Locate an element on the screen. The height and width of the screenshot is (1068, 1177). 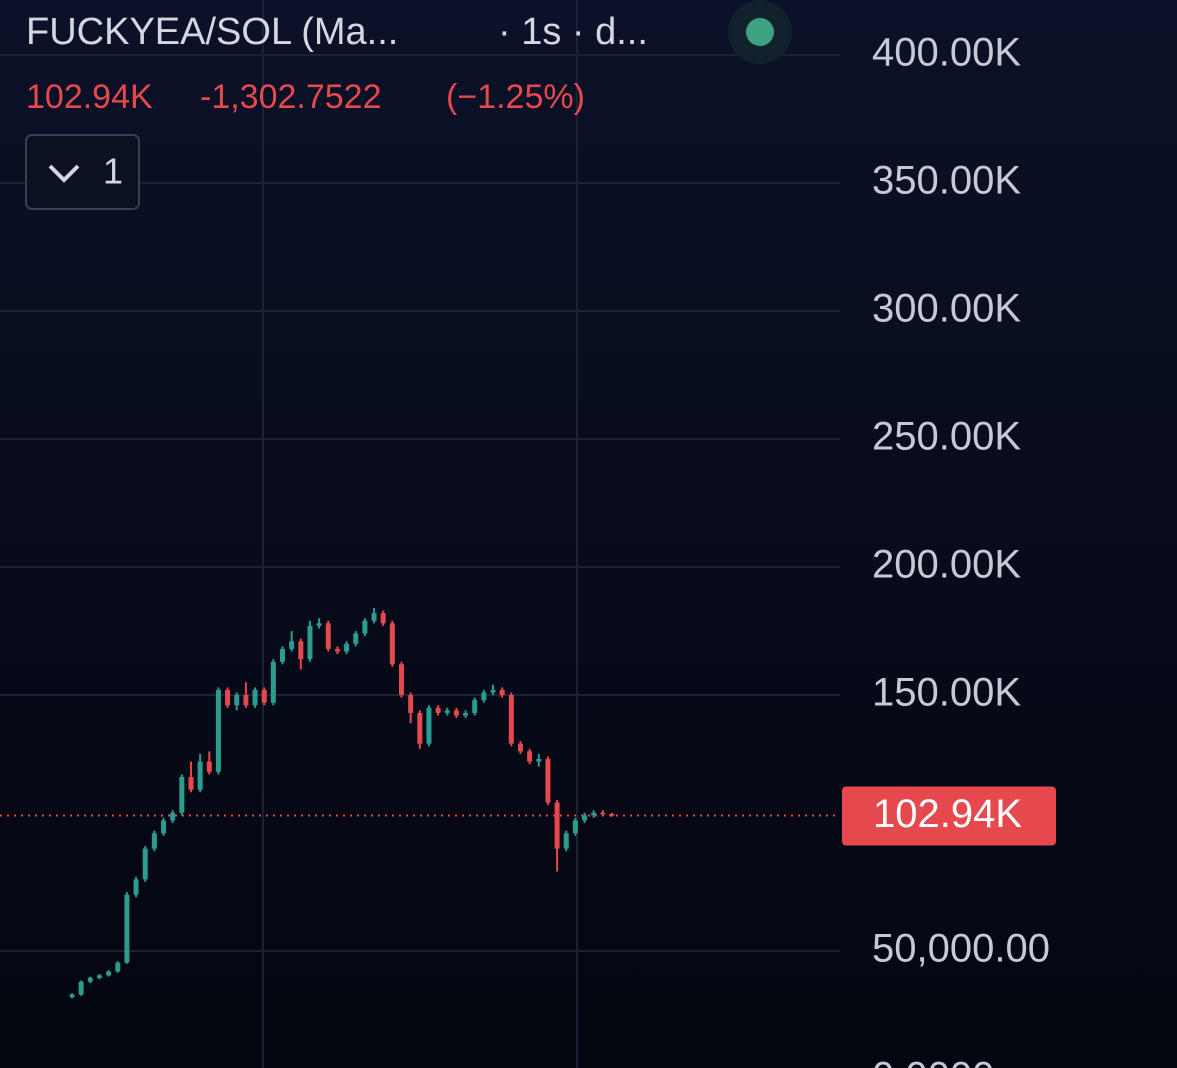
indicator-toggle: 1 is located at coordinates (82, 172).